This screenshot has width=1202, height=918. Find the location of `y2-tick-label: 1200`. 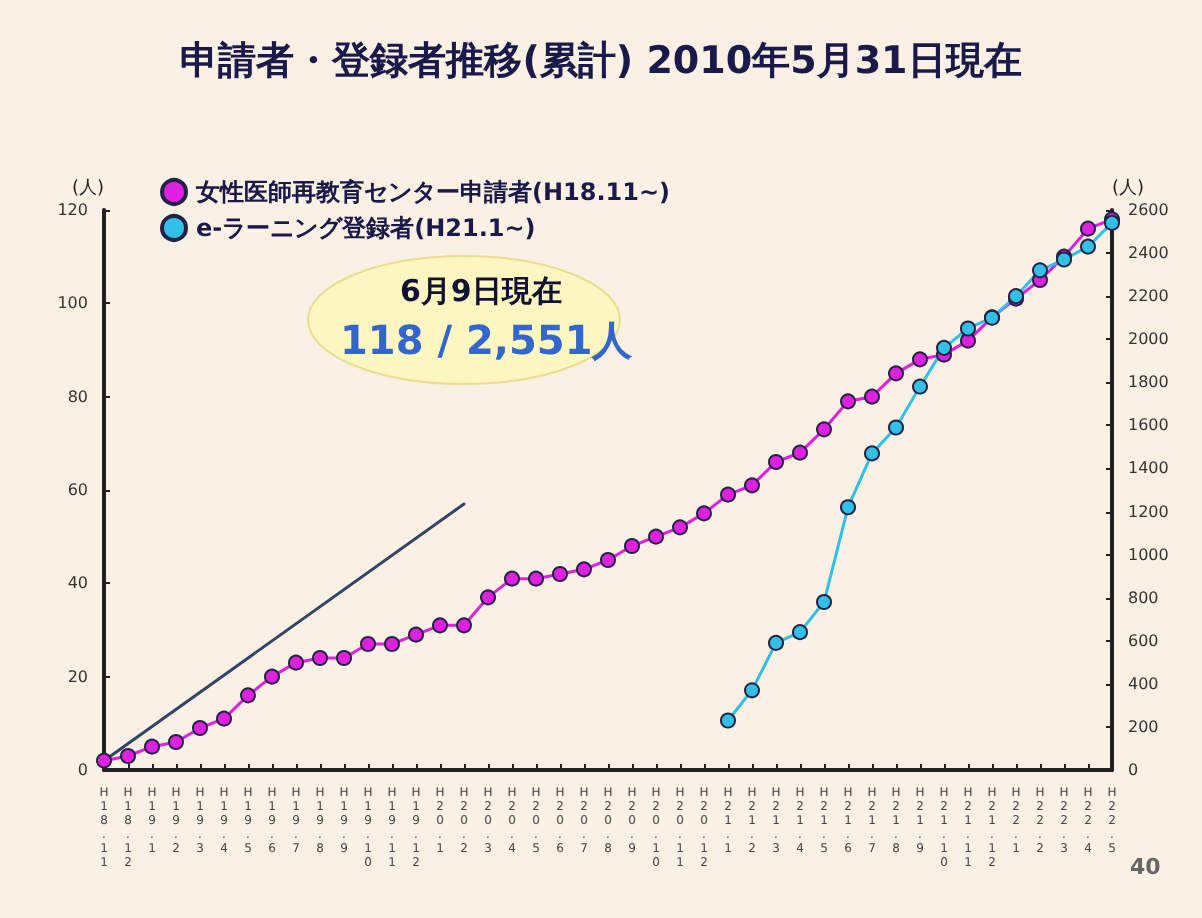

y2-tick-label: 1200 is located at coordinates (1148, 511).